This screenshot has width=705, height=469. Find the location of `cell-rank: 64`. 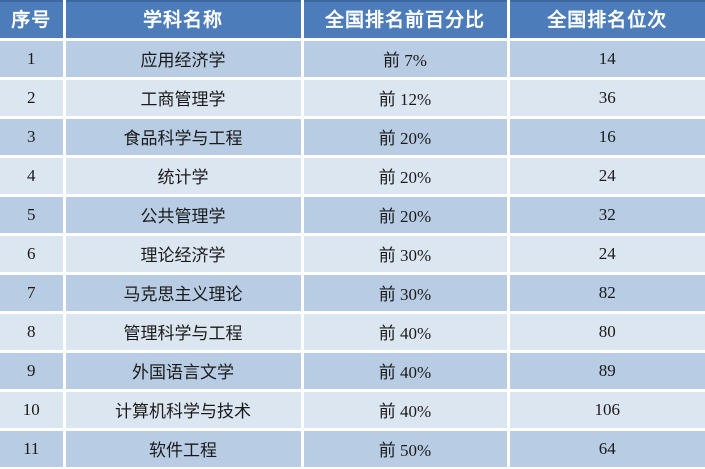

cell-rank: 64 is located at coordinates (606, 449).